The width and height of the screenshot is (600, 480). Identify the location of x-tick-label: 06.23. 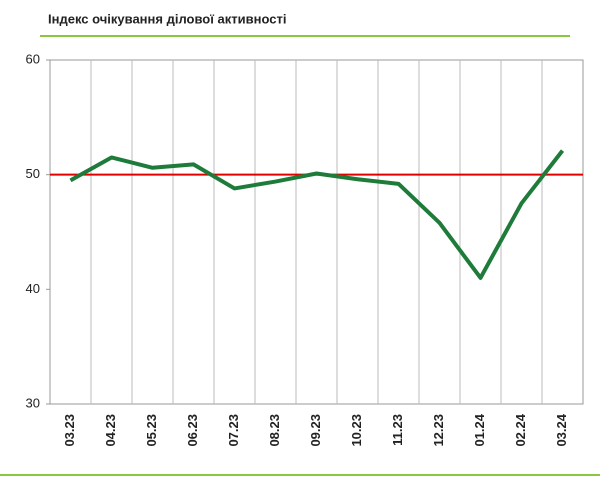
(192, 430).